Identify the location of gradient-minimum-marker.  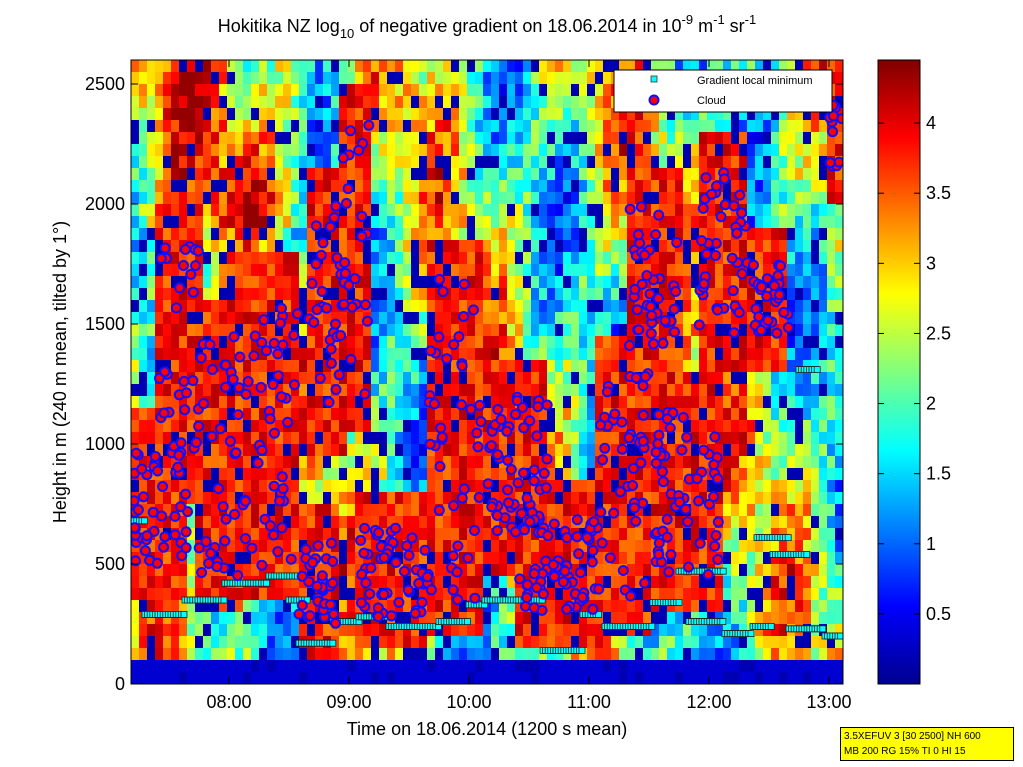
(582, 650).